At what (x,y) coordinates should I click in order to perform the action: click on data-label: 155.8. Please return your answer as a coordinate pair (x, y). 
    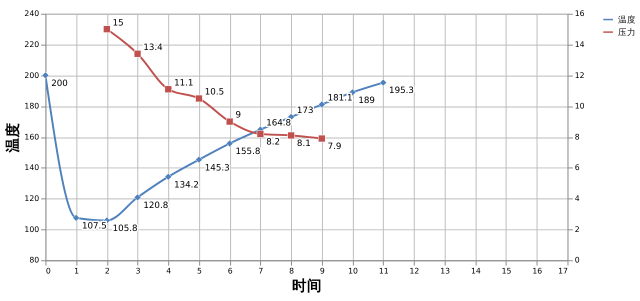
    Looking at the image, I should click on (247, 152).